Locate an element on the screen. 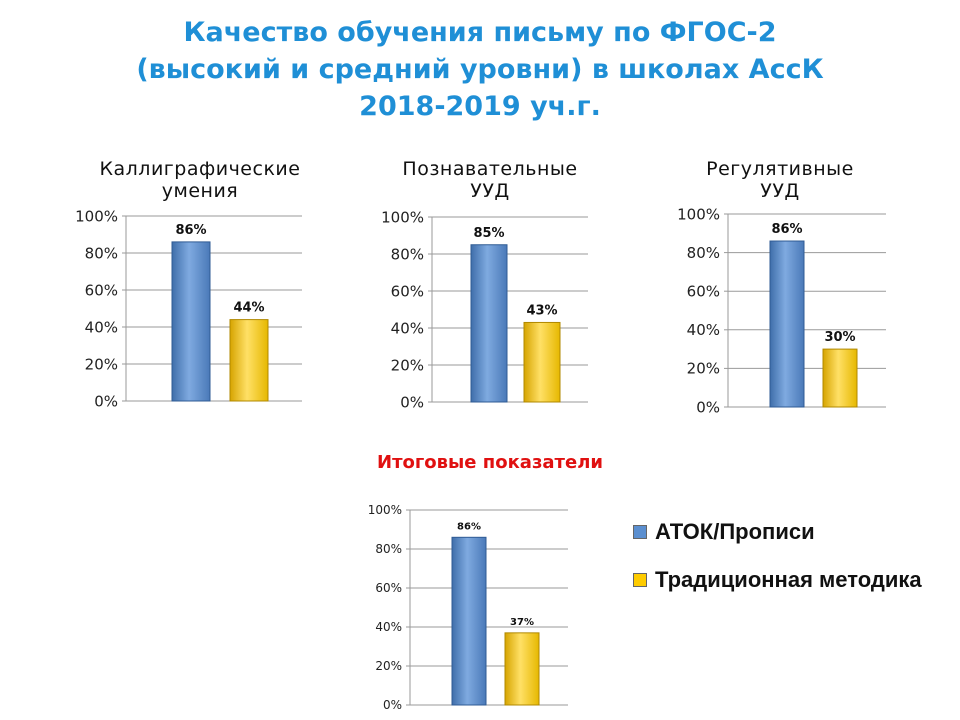  legend-item-atok: АТОК/Прописи is located at coordinates (777, 532).